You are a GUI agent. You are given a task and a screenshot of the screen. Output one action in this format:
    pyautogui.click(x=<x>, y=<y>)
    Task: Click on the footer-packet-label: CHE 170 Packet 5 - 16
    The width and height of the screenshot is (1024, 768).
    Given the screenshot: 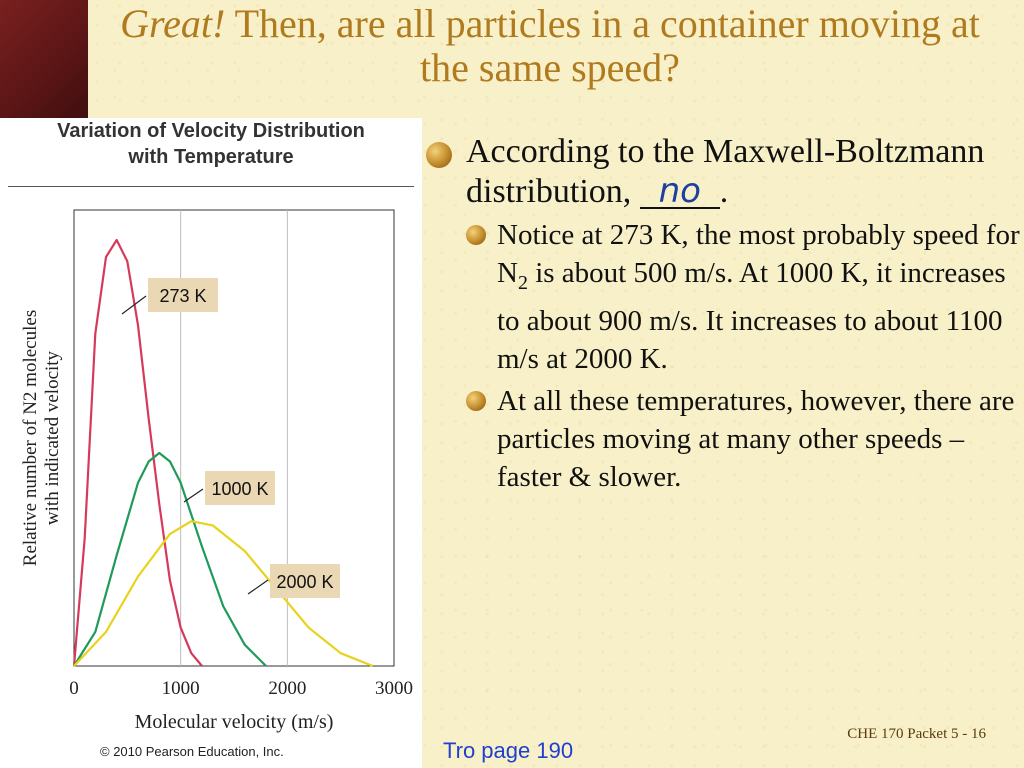 What is the action you would take?
    pyautogui.click(x=916, y=734)
    